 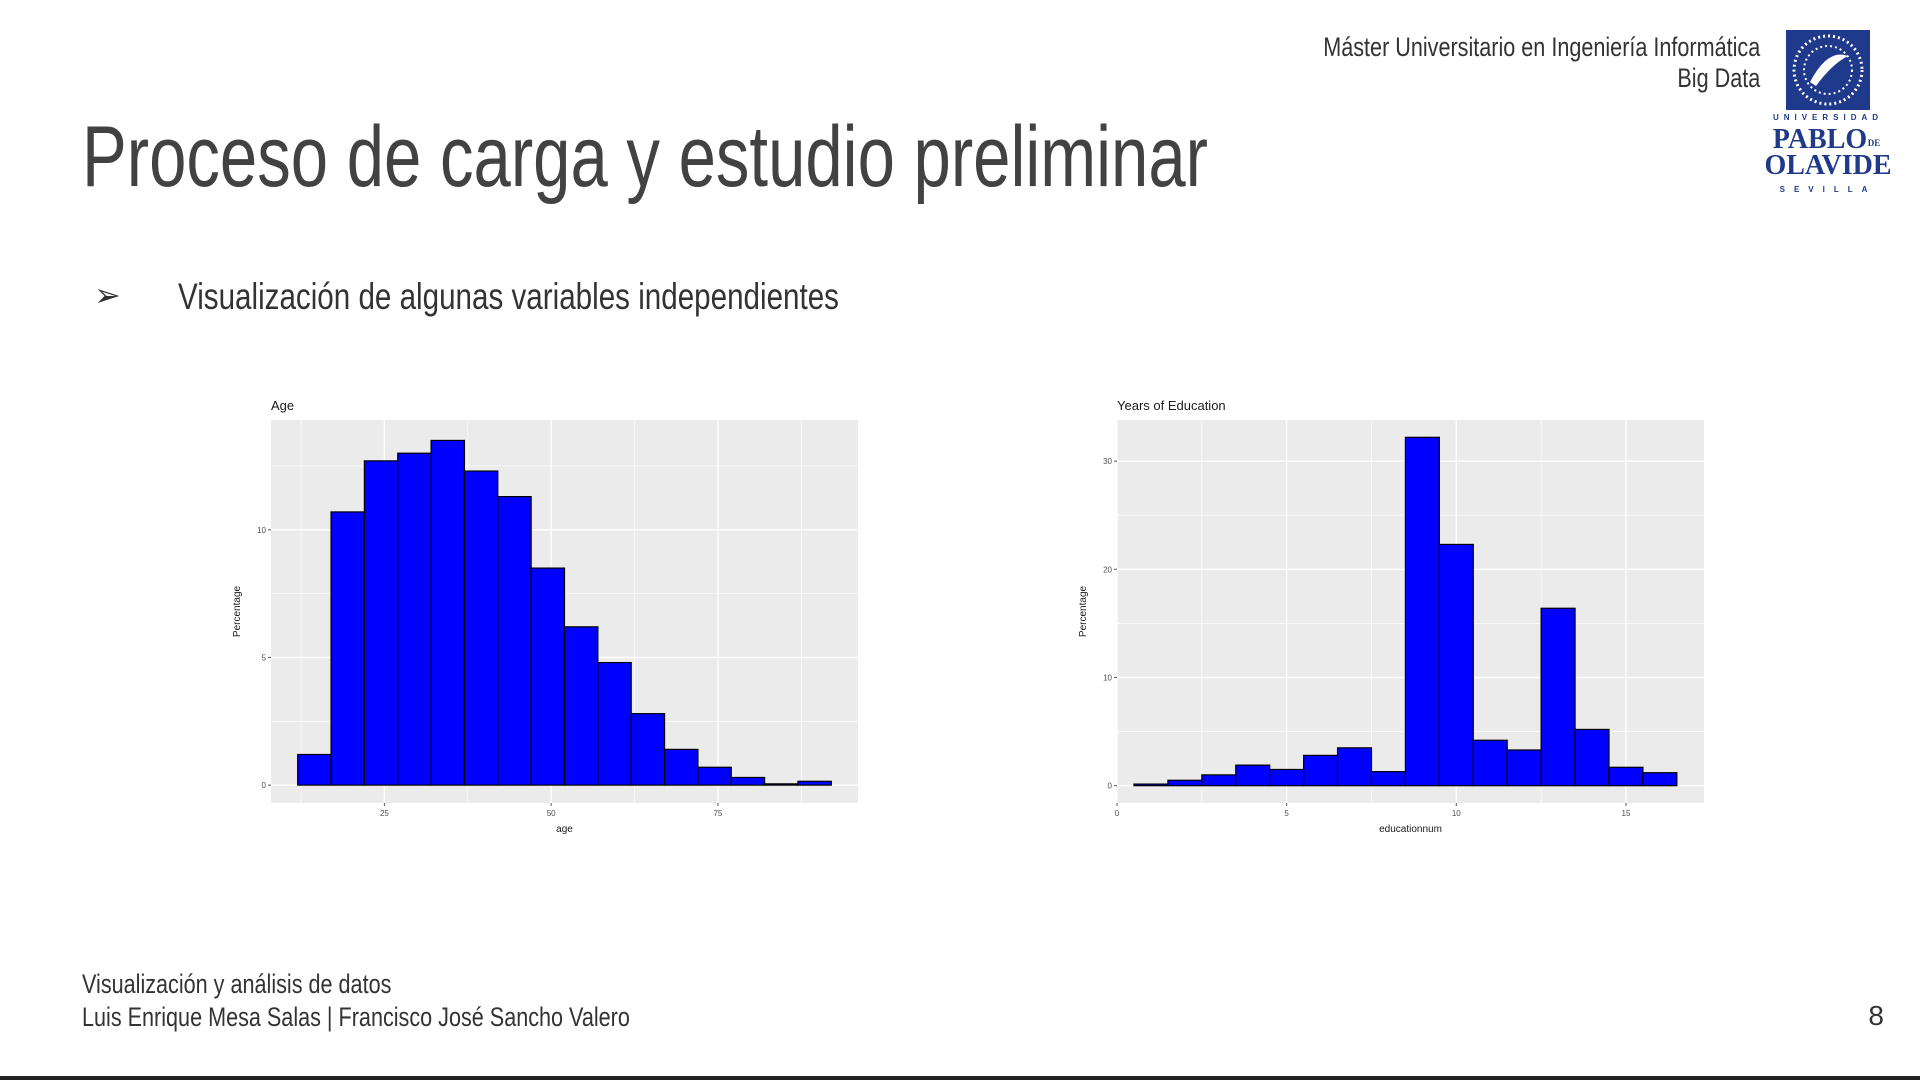 I want to click on slide-title: Proceso de carga y estudio preliminar, so click(x=645, y=157).